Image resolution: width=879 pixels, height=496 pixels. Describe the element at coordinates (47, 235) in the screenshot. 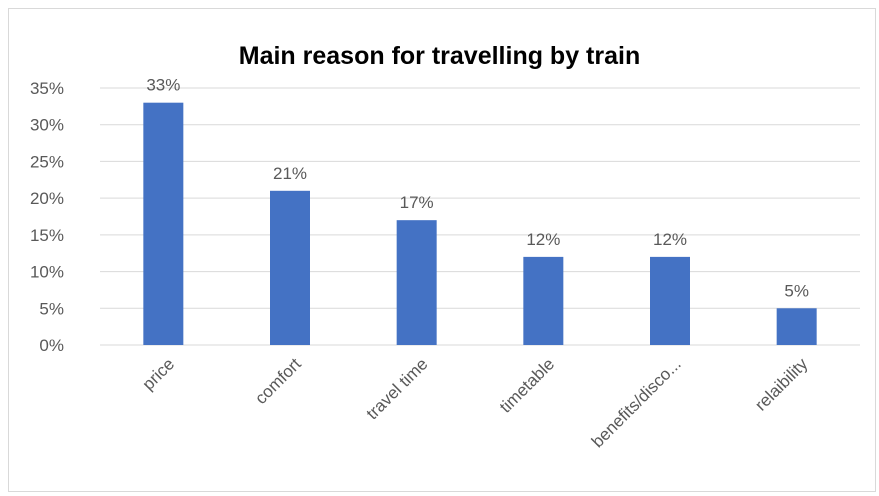

I see `y-tick-label: 15%` at that location.